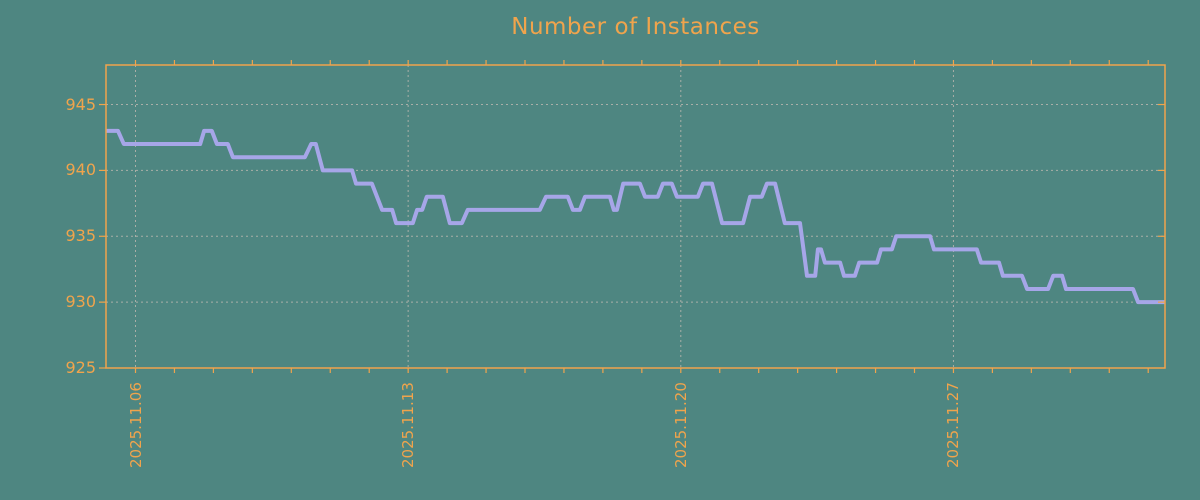 Image resolution: width=1200 pixels, height=500 pixels. I want to click on y-axis-tick-label: 925, so click(80, 367).